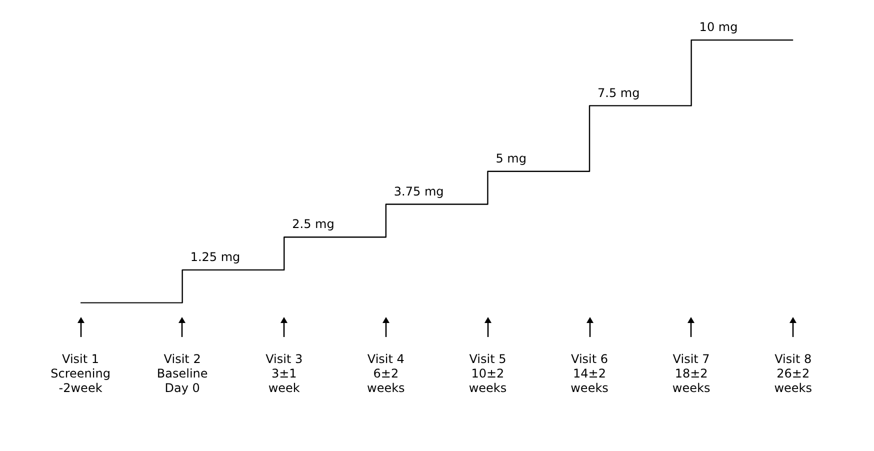  What do you see at coordinates (80, 373) in the screenshot?
I see `x-tick-label: Visit 1 Screening -2week` at bounding box center [80, 373].